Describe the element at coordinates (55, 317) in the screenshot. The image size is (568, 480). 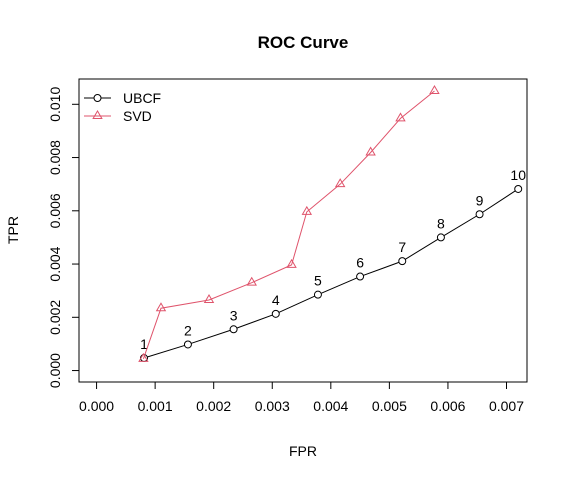
I see `y-tick-label: 0.002` at that location.